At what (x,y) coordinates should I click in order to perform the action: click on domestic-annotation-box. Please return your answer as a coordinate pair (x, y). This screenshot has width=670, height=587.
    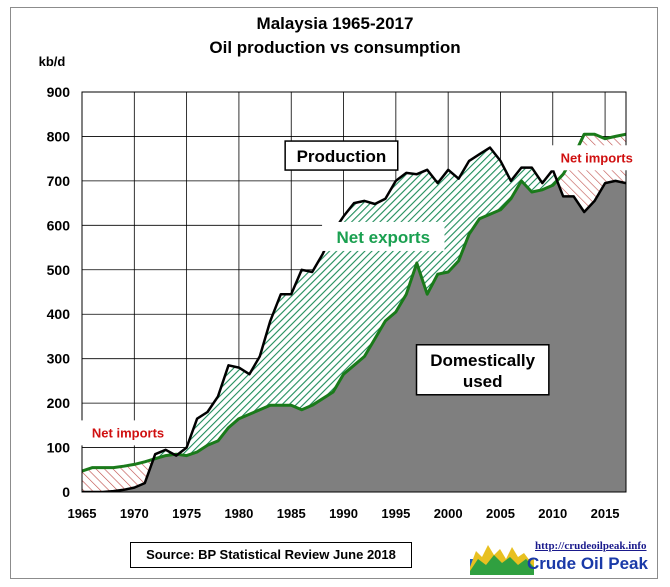
    Looking at the image, I should click on (482, 370).